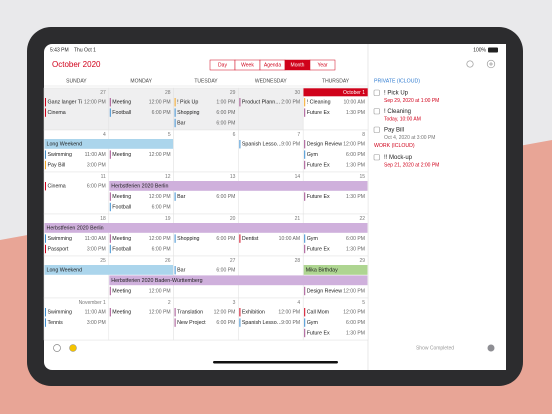  What do you see at coordinates (397, 112) in the screenshot?
I see `reminder-title: ! Cleaning` at bounding box center [397, 112].